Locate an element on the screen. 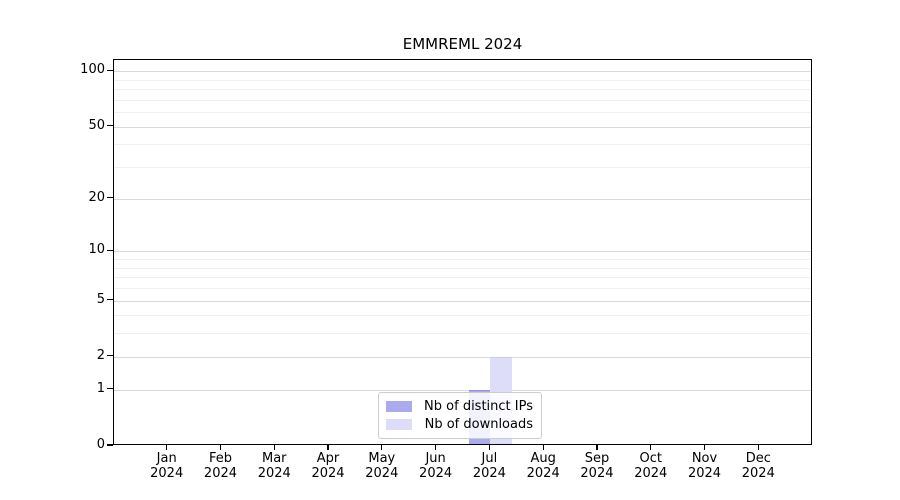 This screenshot has width=900, height=500. x-tick-label: Nov 2024 is located at coordinates (704, 466).